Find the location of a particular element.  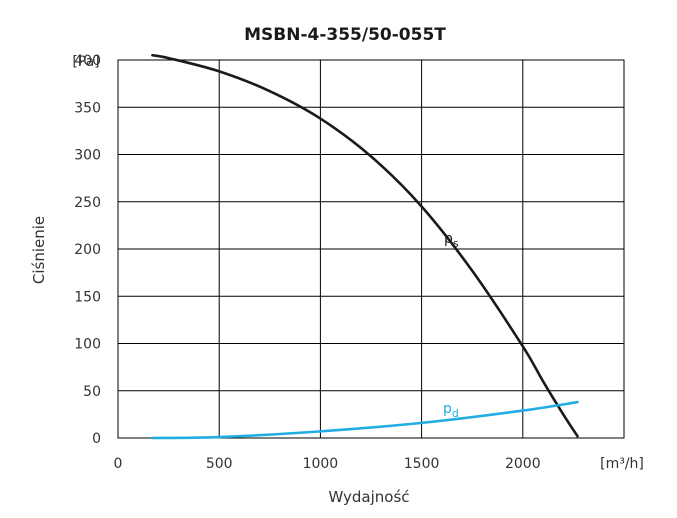

x-tick-label: 0 is located at coordinates (118, 464).